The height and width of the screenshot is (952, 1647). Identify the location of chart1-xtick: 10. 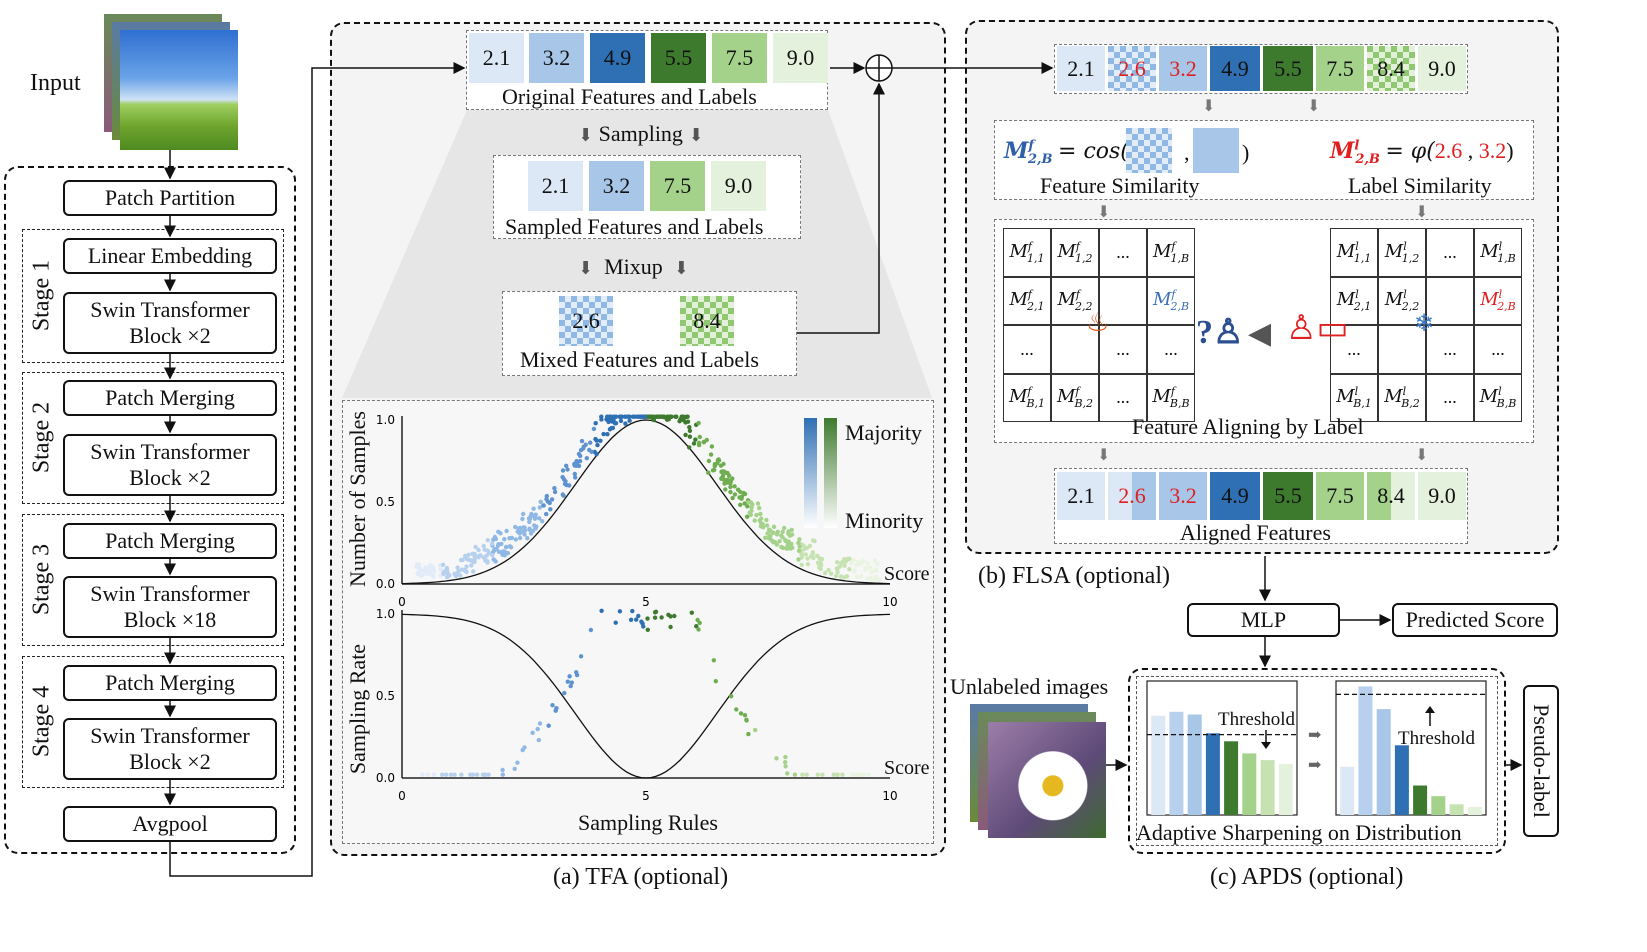
(889, 602).